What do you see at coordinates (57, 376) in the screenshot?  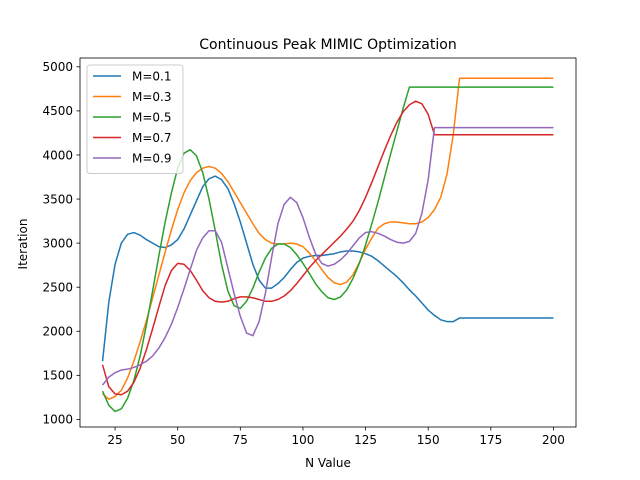 I see `y-tick-label: 1500` at bounding box center [57, 376].